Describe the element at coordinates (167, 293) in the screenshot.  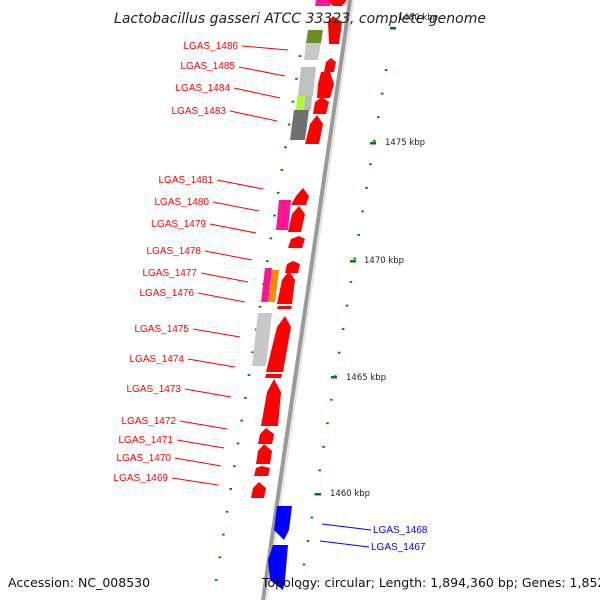
I see `gene-label: LGAS_1476` at that location.